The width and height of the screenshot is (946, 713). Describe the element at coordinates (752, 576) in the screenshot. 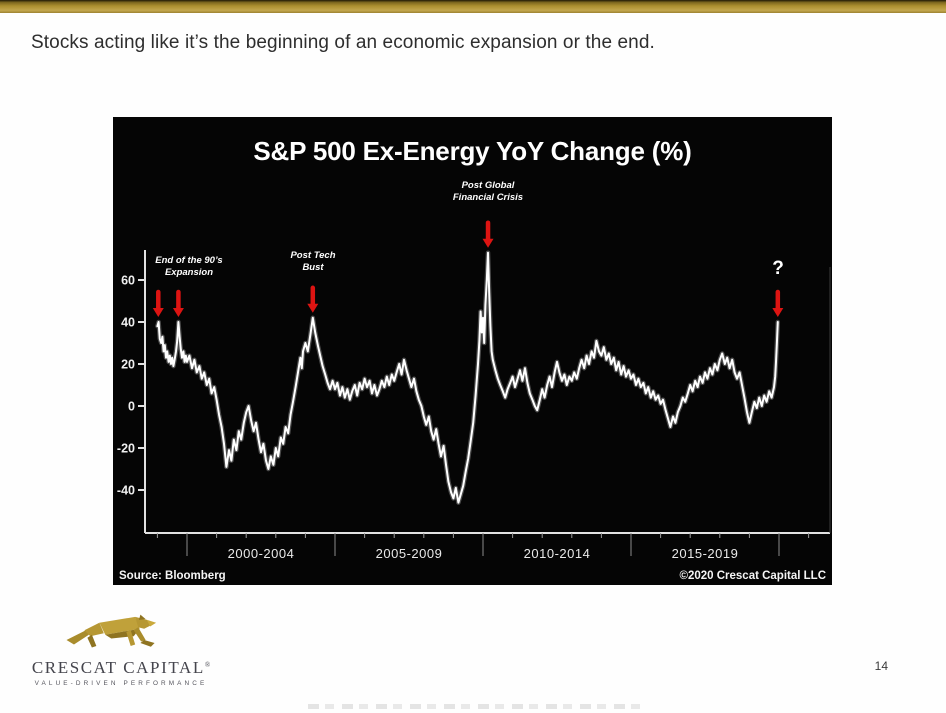

I see `chart-copyright: ©2020 Crescat Capital LLC` at that location.